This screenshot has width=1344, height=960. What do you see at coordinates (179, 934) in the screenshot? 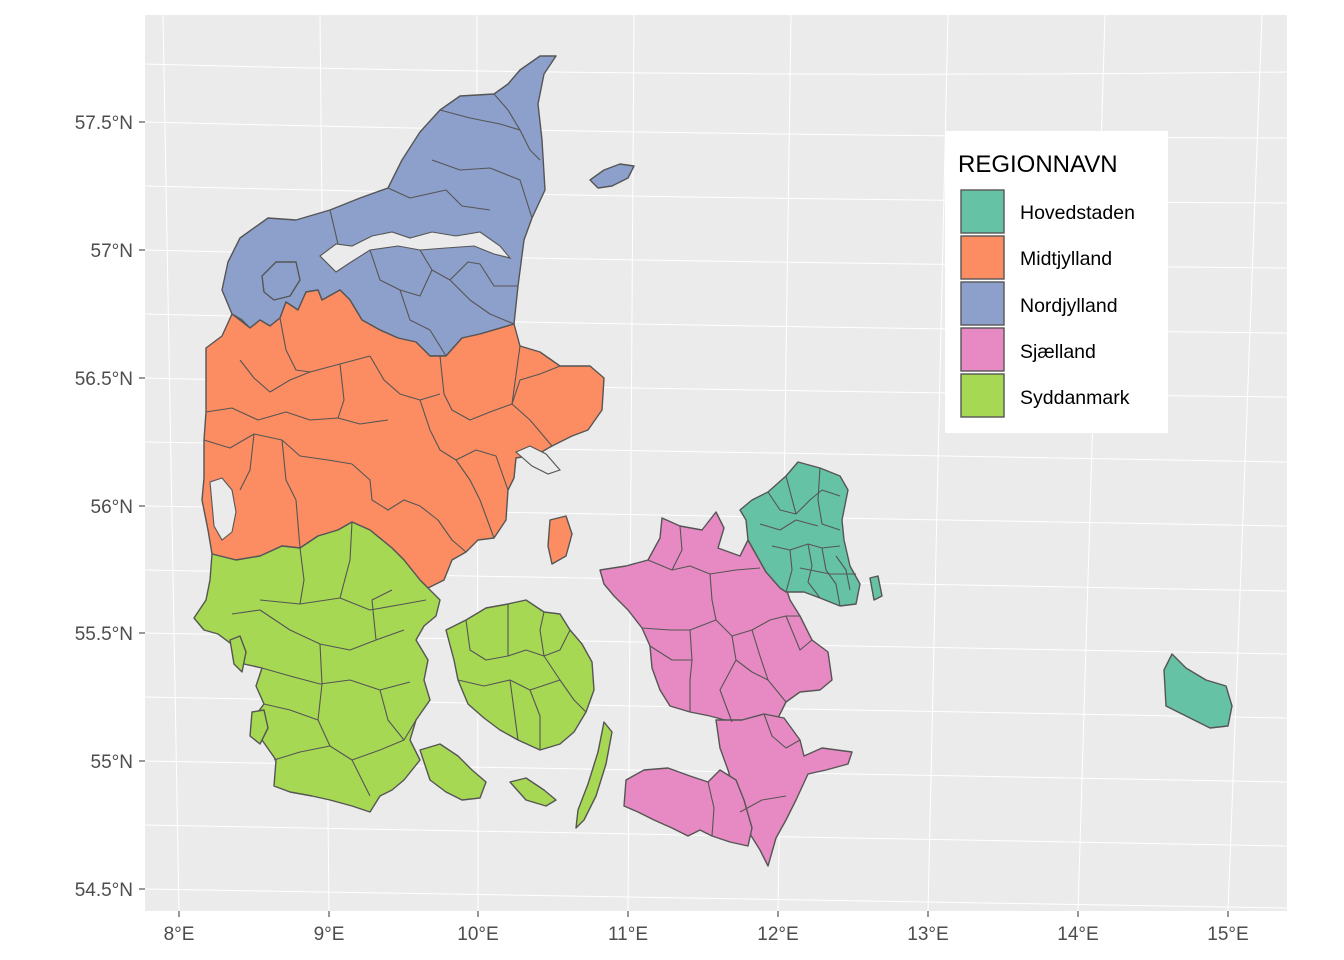
I see `x-tick-label: 8°E` at bounding box center [179, 934].